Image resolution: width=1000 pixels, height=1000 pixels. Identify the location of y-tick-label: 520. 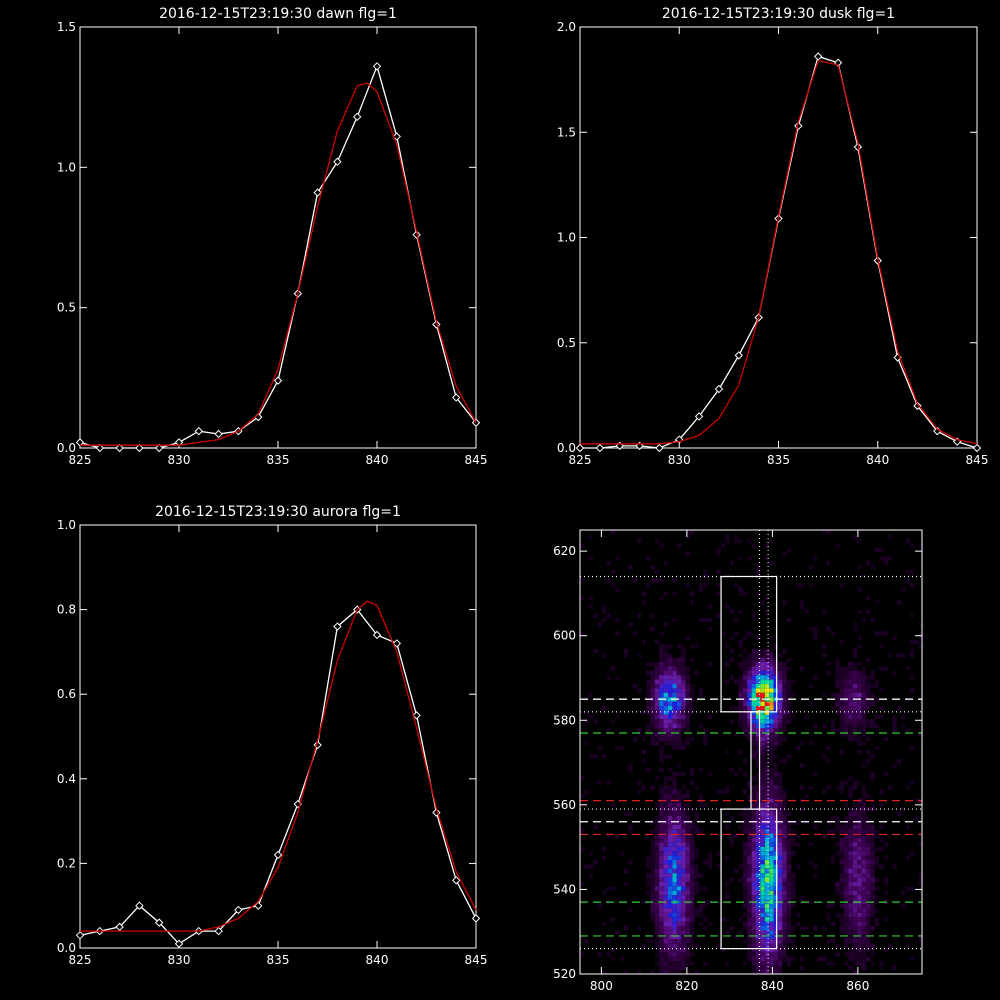
(564, 974).